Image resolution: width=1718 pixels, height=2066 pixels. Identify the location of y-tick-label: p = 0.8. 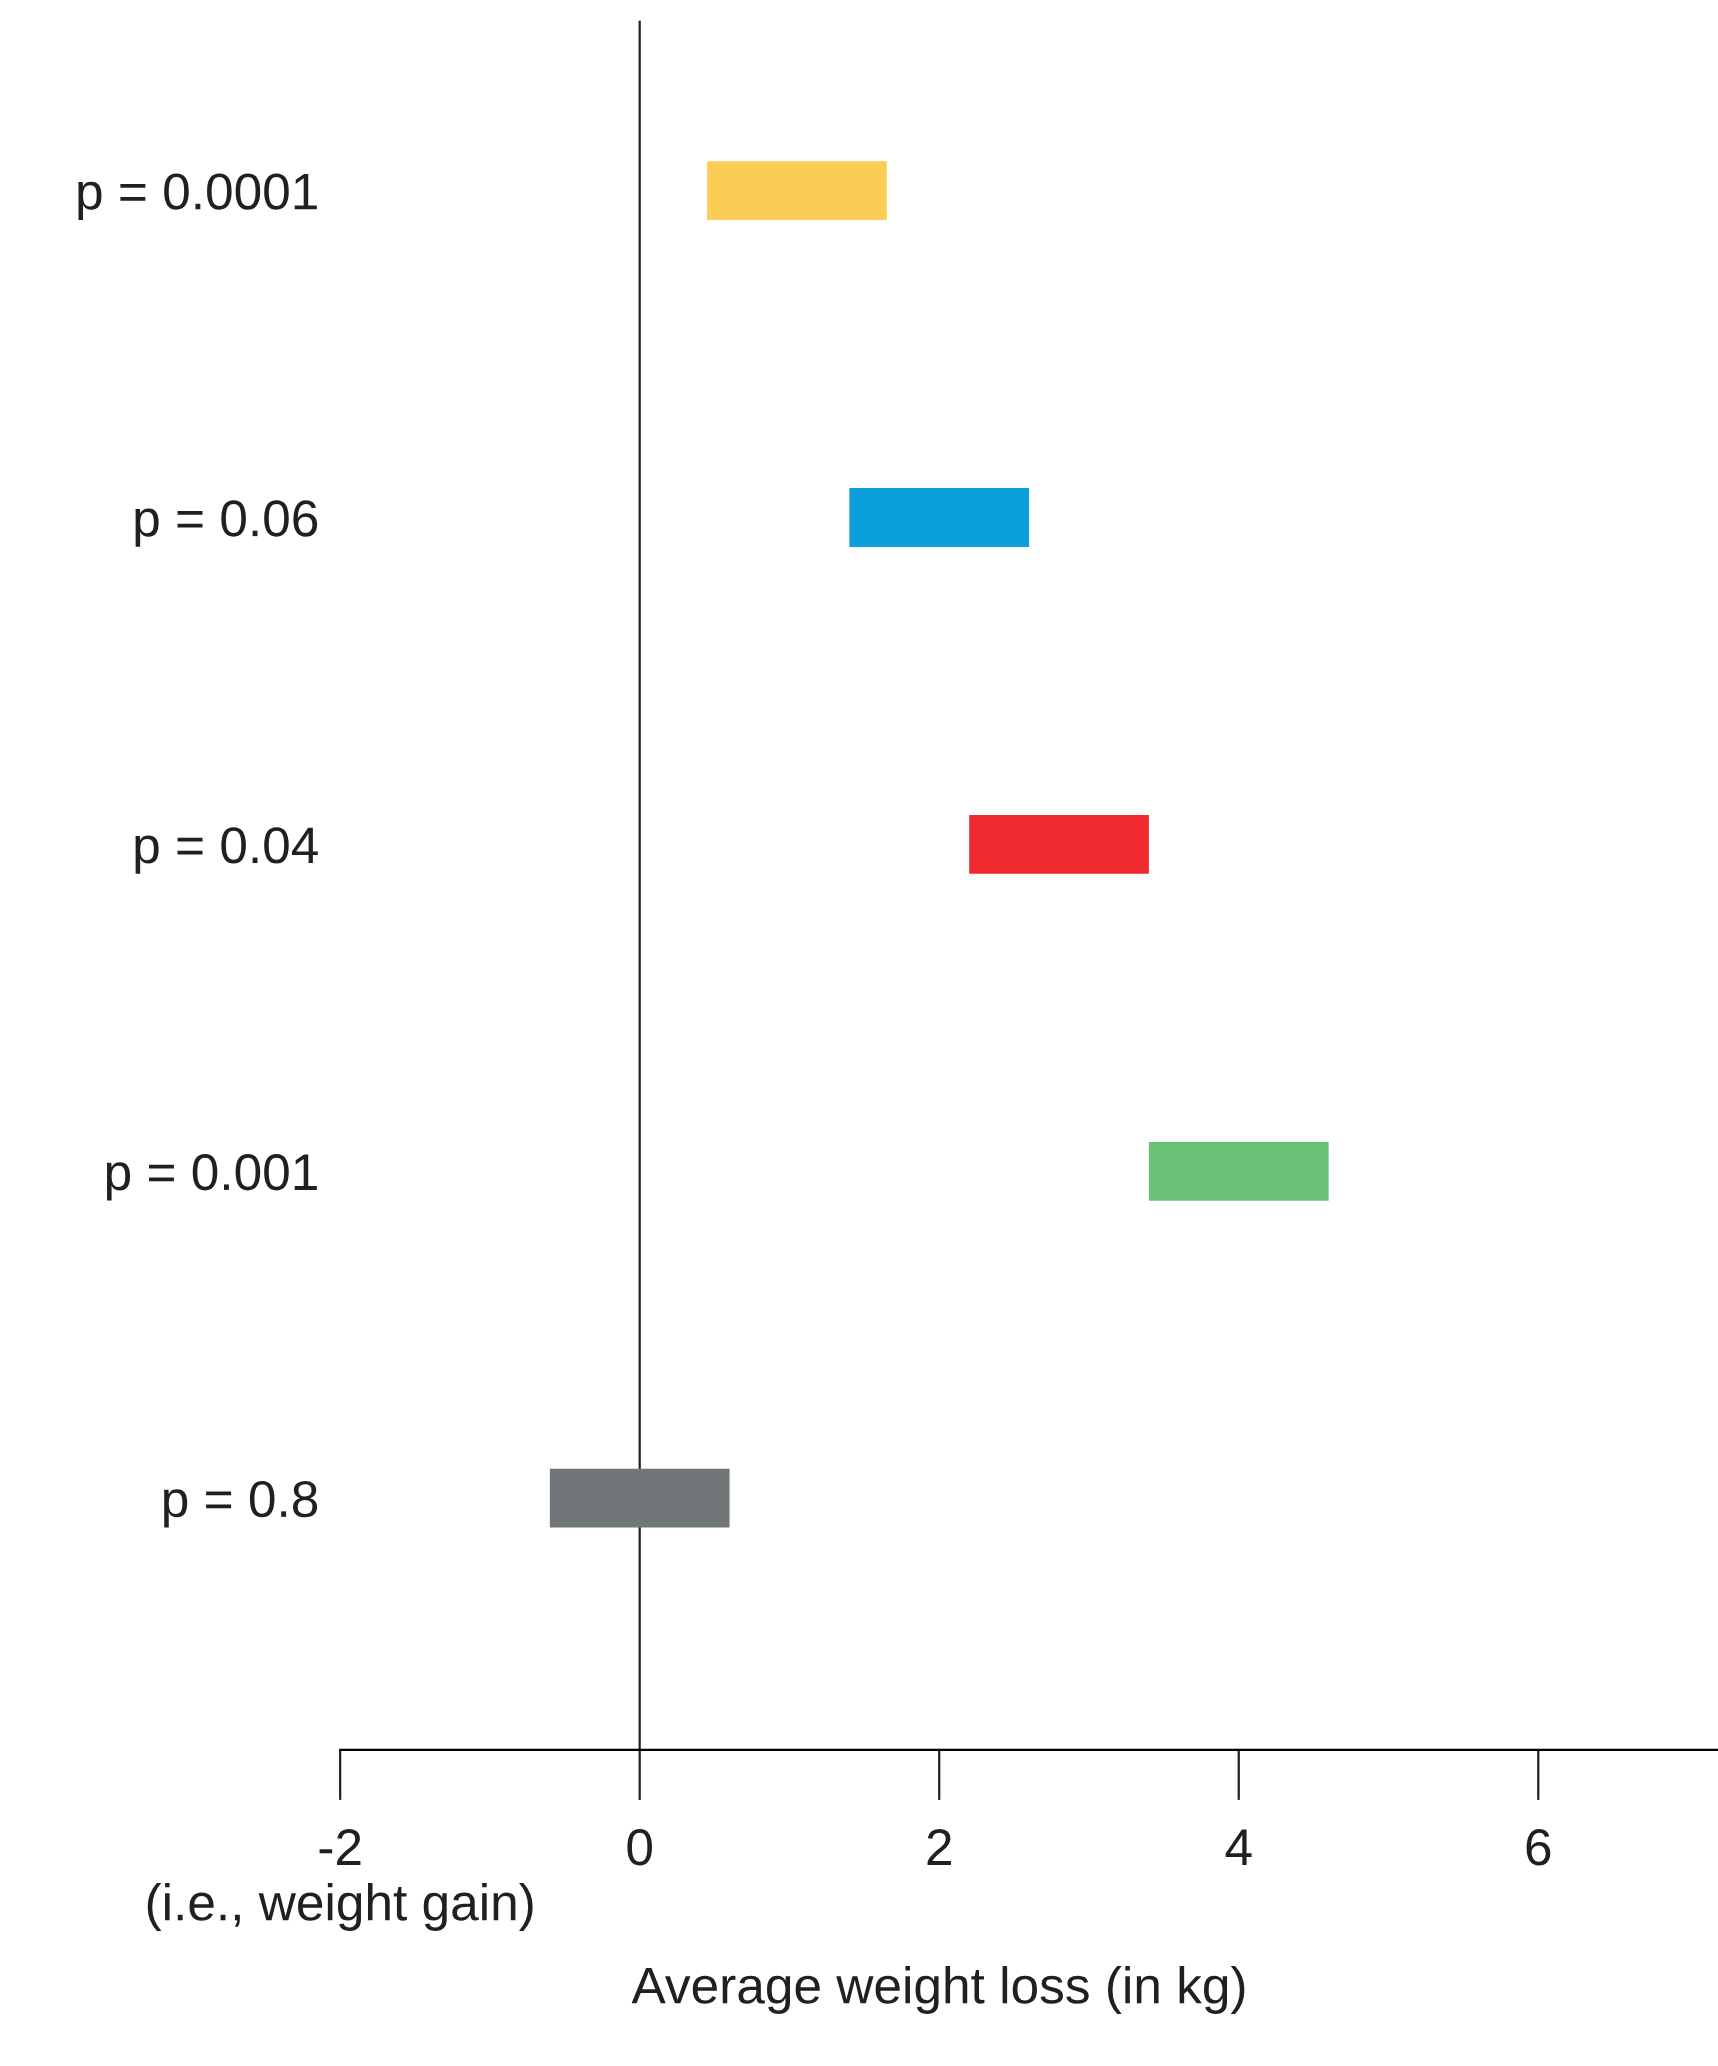
(241, 1504).